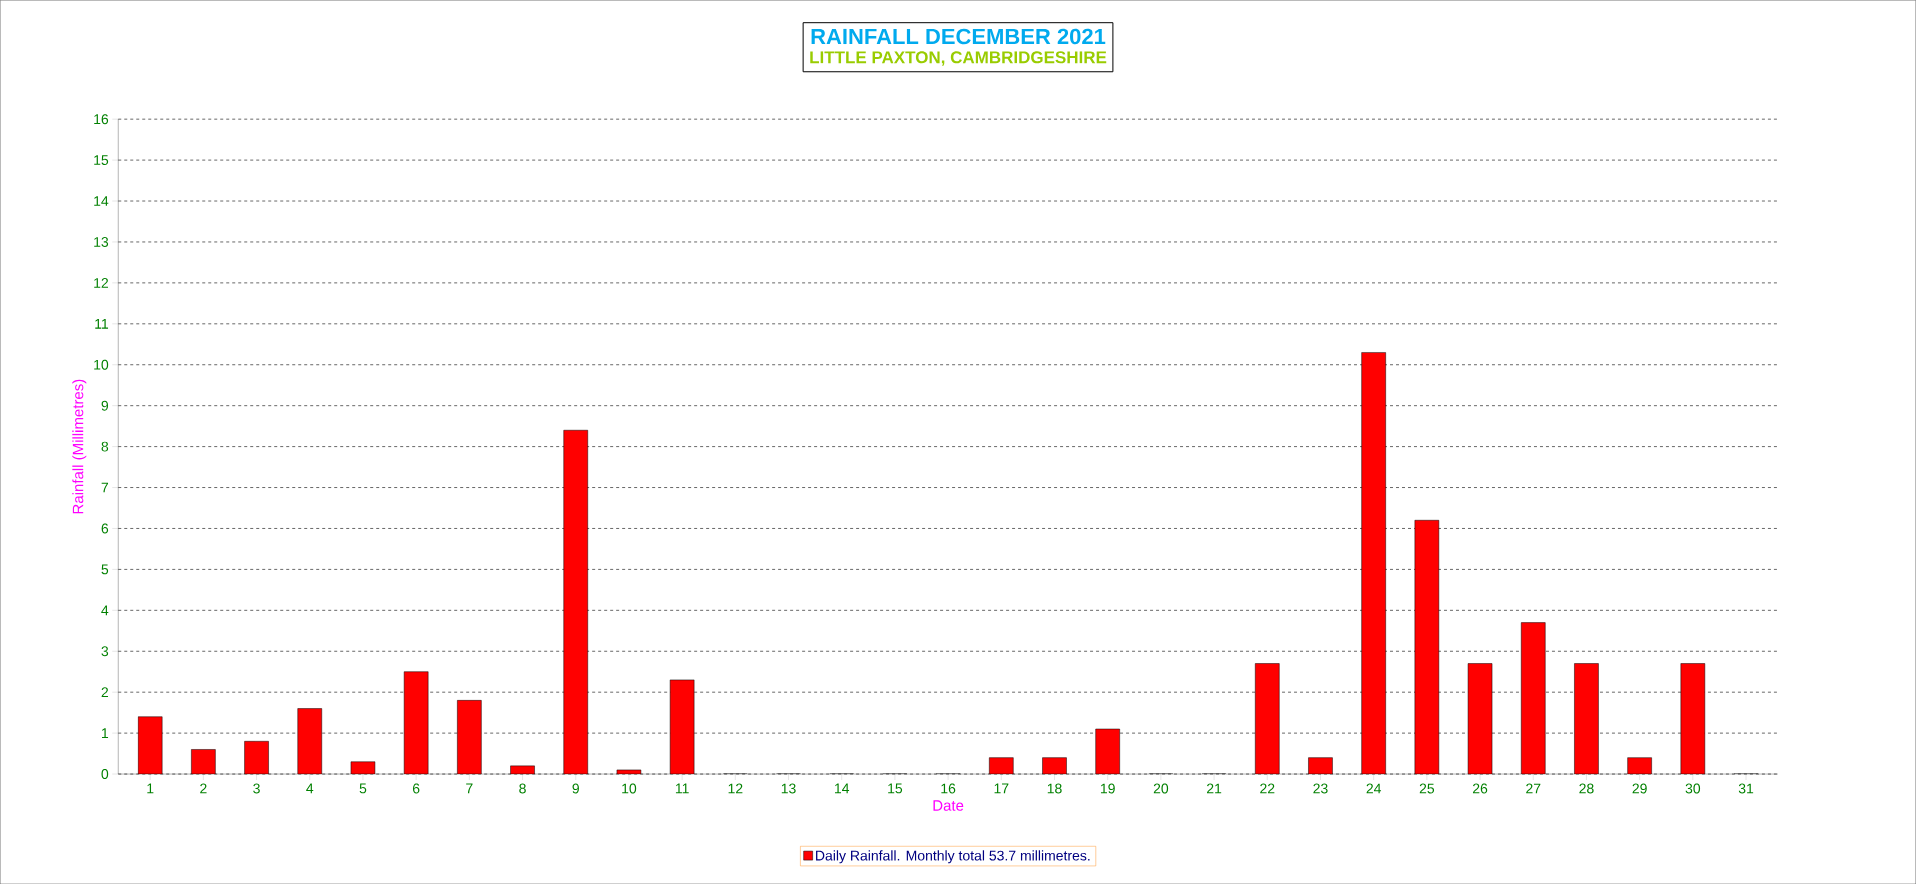 The height and width of the screenshot is (884, 1916). I want to click on x-tick-label: 7, so click(469, 788).